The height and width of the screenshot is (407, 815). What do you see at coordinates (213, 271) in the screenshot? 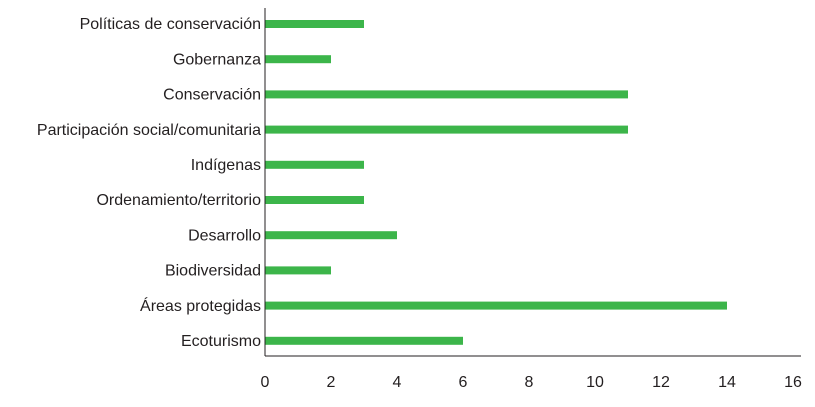
I see `category-label: Biodiversidad` at bounding box center [213, 271].